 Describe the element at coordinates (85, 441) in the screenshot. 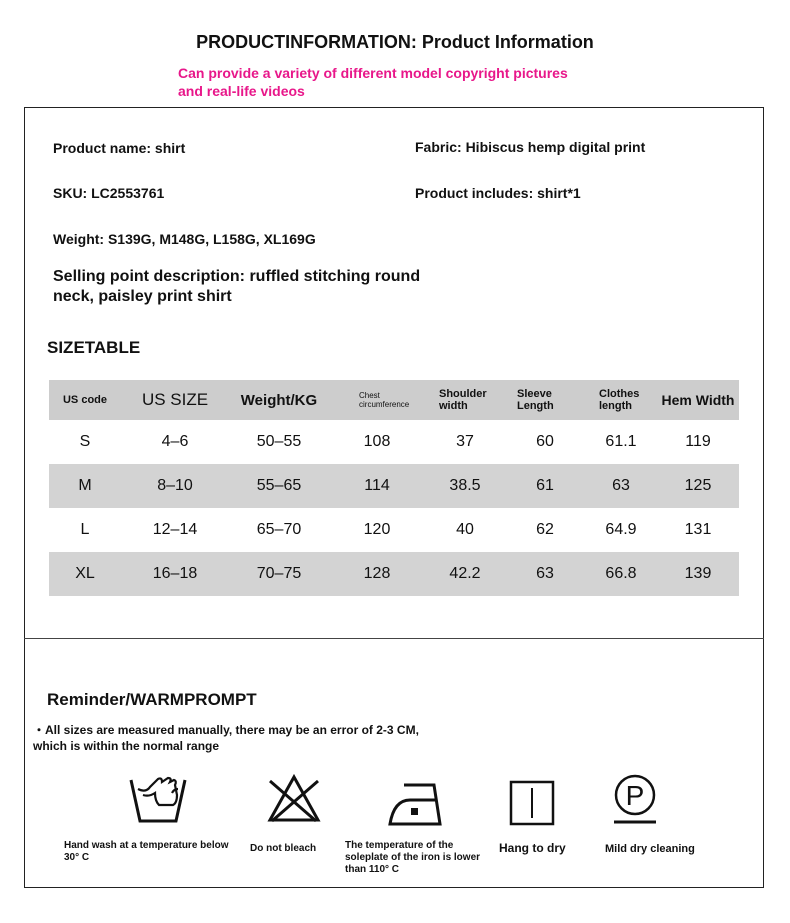

I see `cell: S` at that location.